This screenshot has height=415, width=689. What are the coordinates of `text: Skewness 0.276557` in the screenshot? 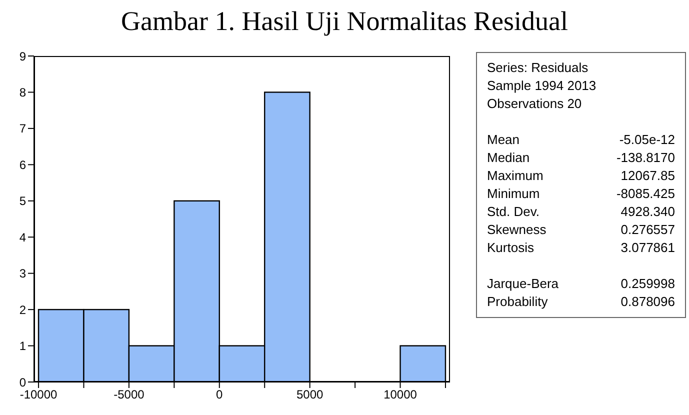 It's located at (581, 229).